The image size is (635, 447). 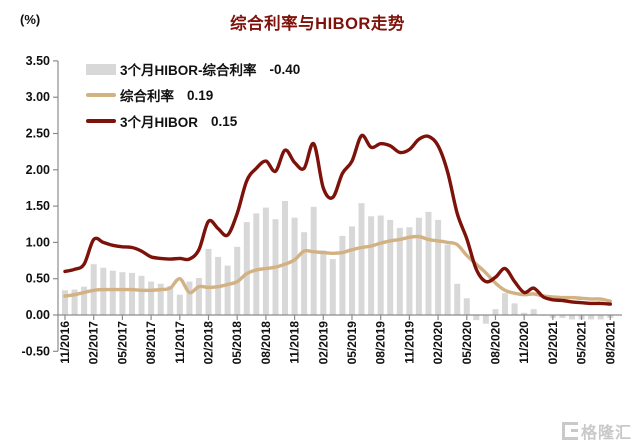 I want to click on svg-text: 0.00, so click(x=38, y=315).